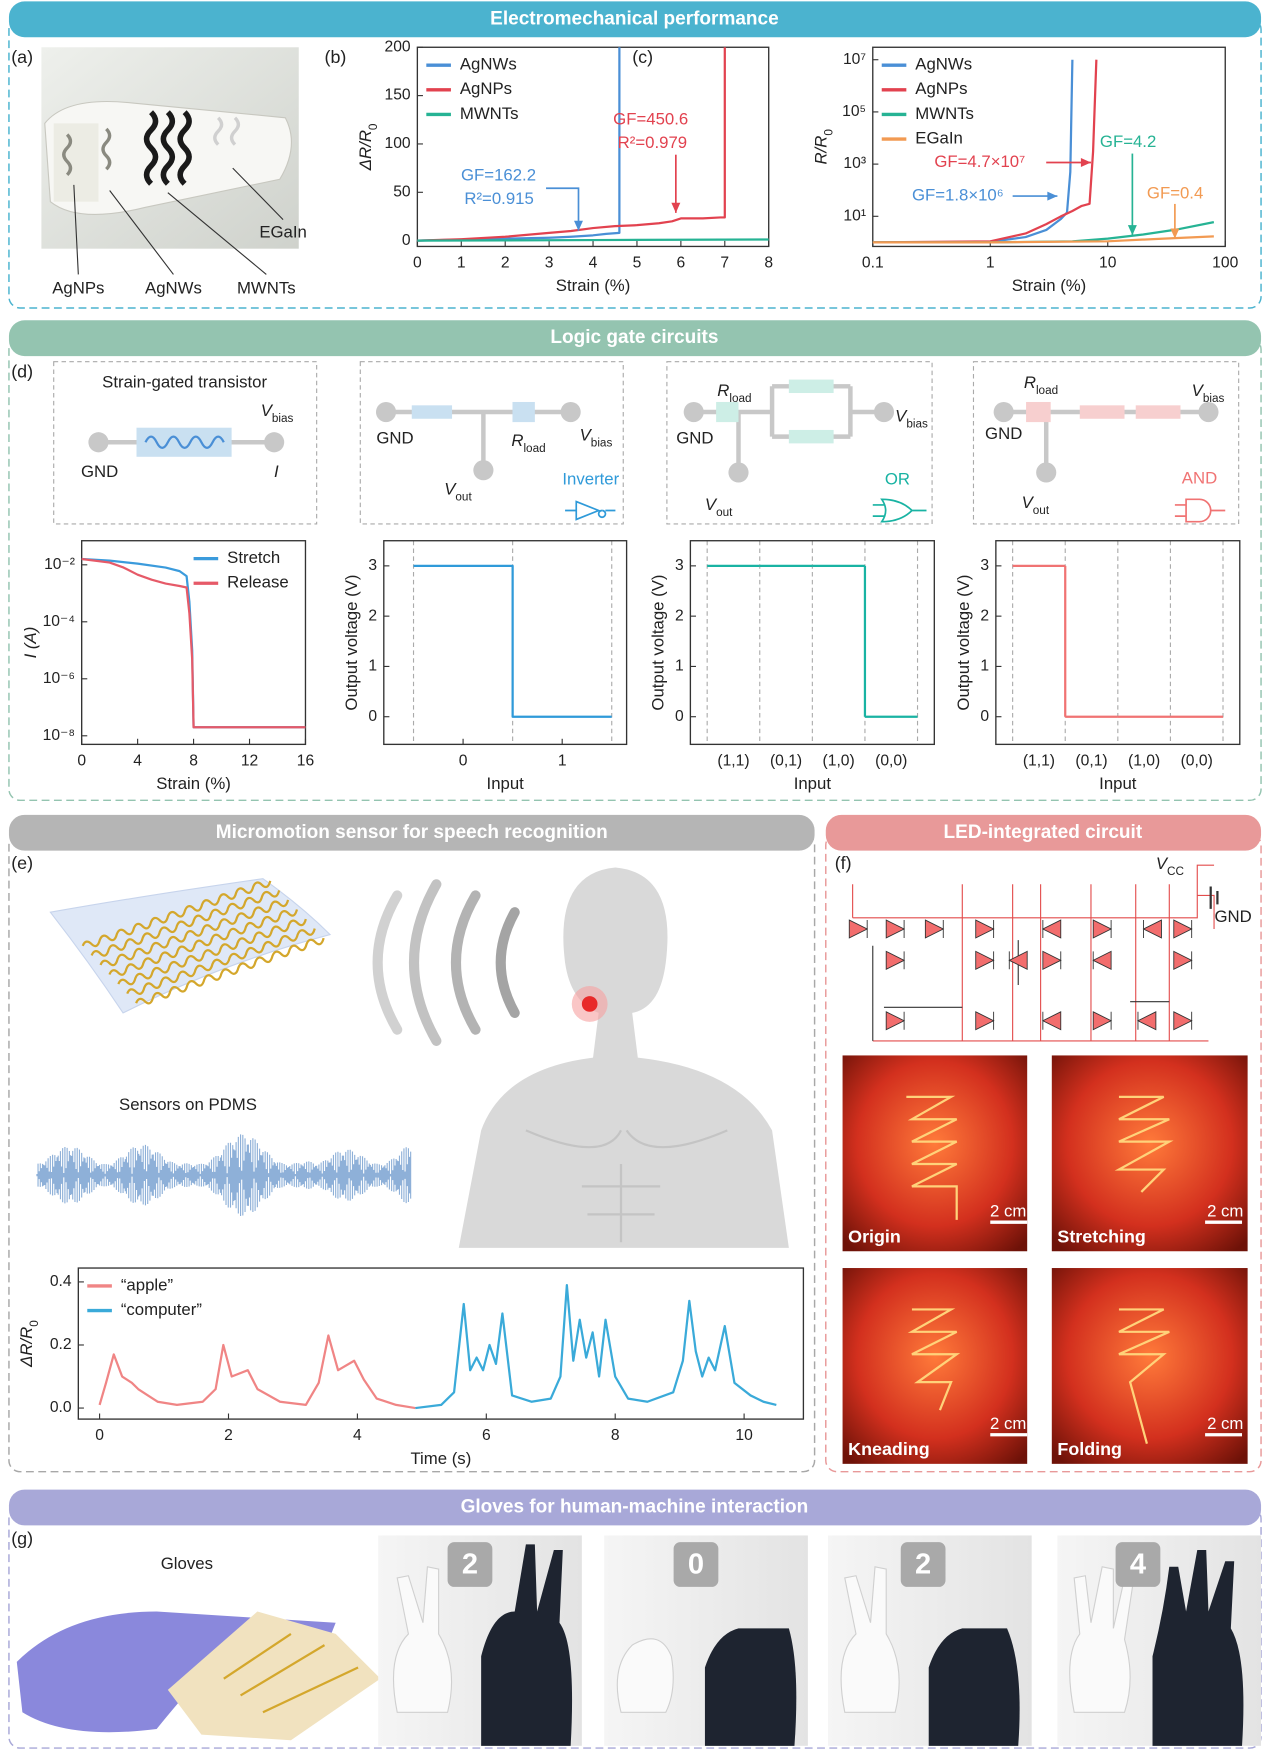  Describe the element at coordinates (1101, 1237) in the screenshot. I see `photo-label: Stretching` at that location.